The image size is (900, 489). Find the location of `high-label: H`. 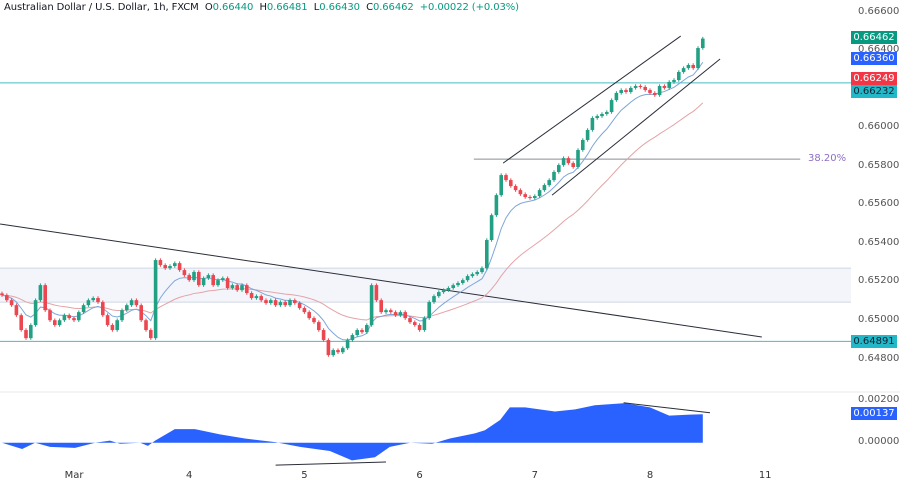

high-label: H is located at coordinates (263, 7).